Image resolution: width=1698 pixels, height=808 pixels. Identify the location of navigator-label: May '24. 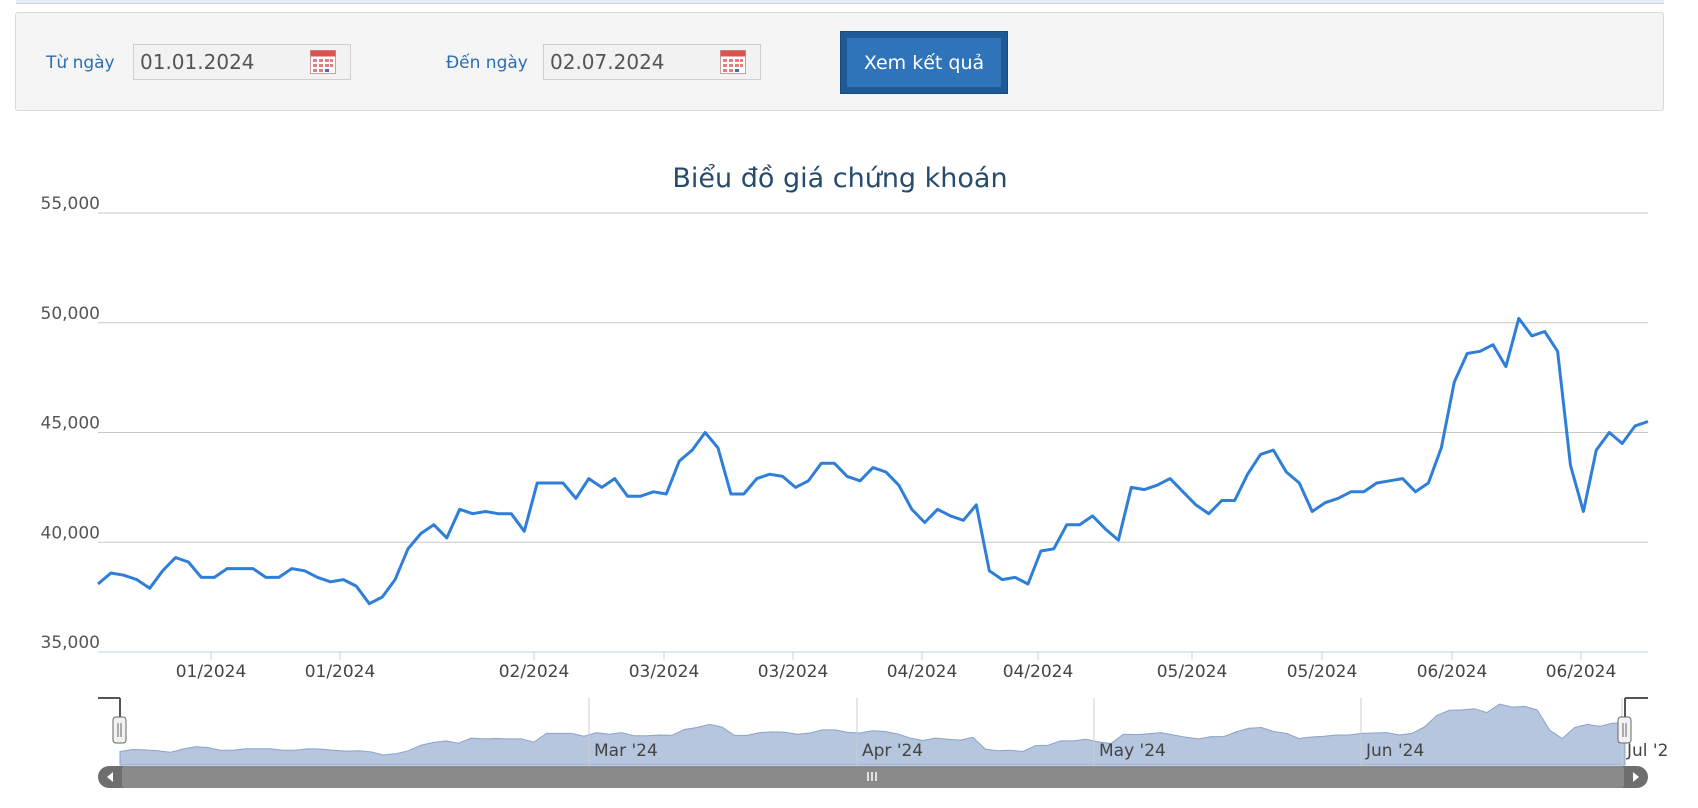
(1132, 751).